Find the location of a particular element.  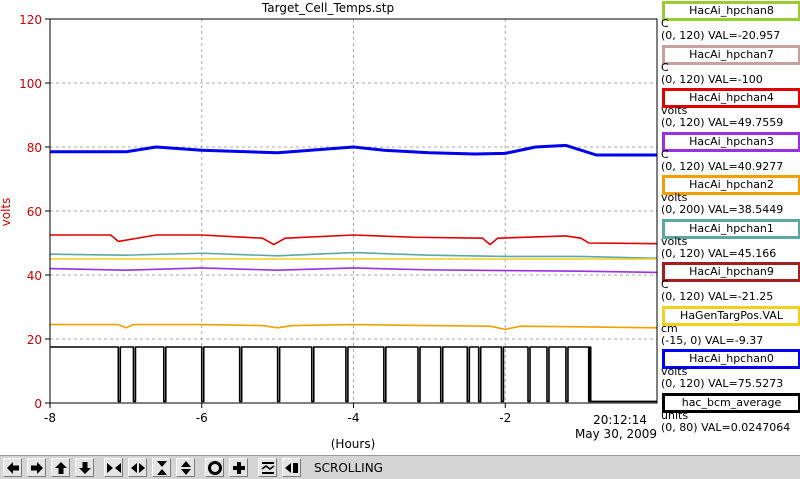

legend-label: HacAi_hpchan0 is located at coordinates (731, 359).